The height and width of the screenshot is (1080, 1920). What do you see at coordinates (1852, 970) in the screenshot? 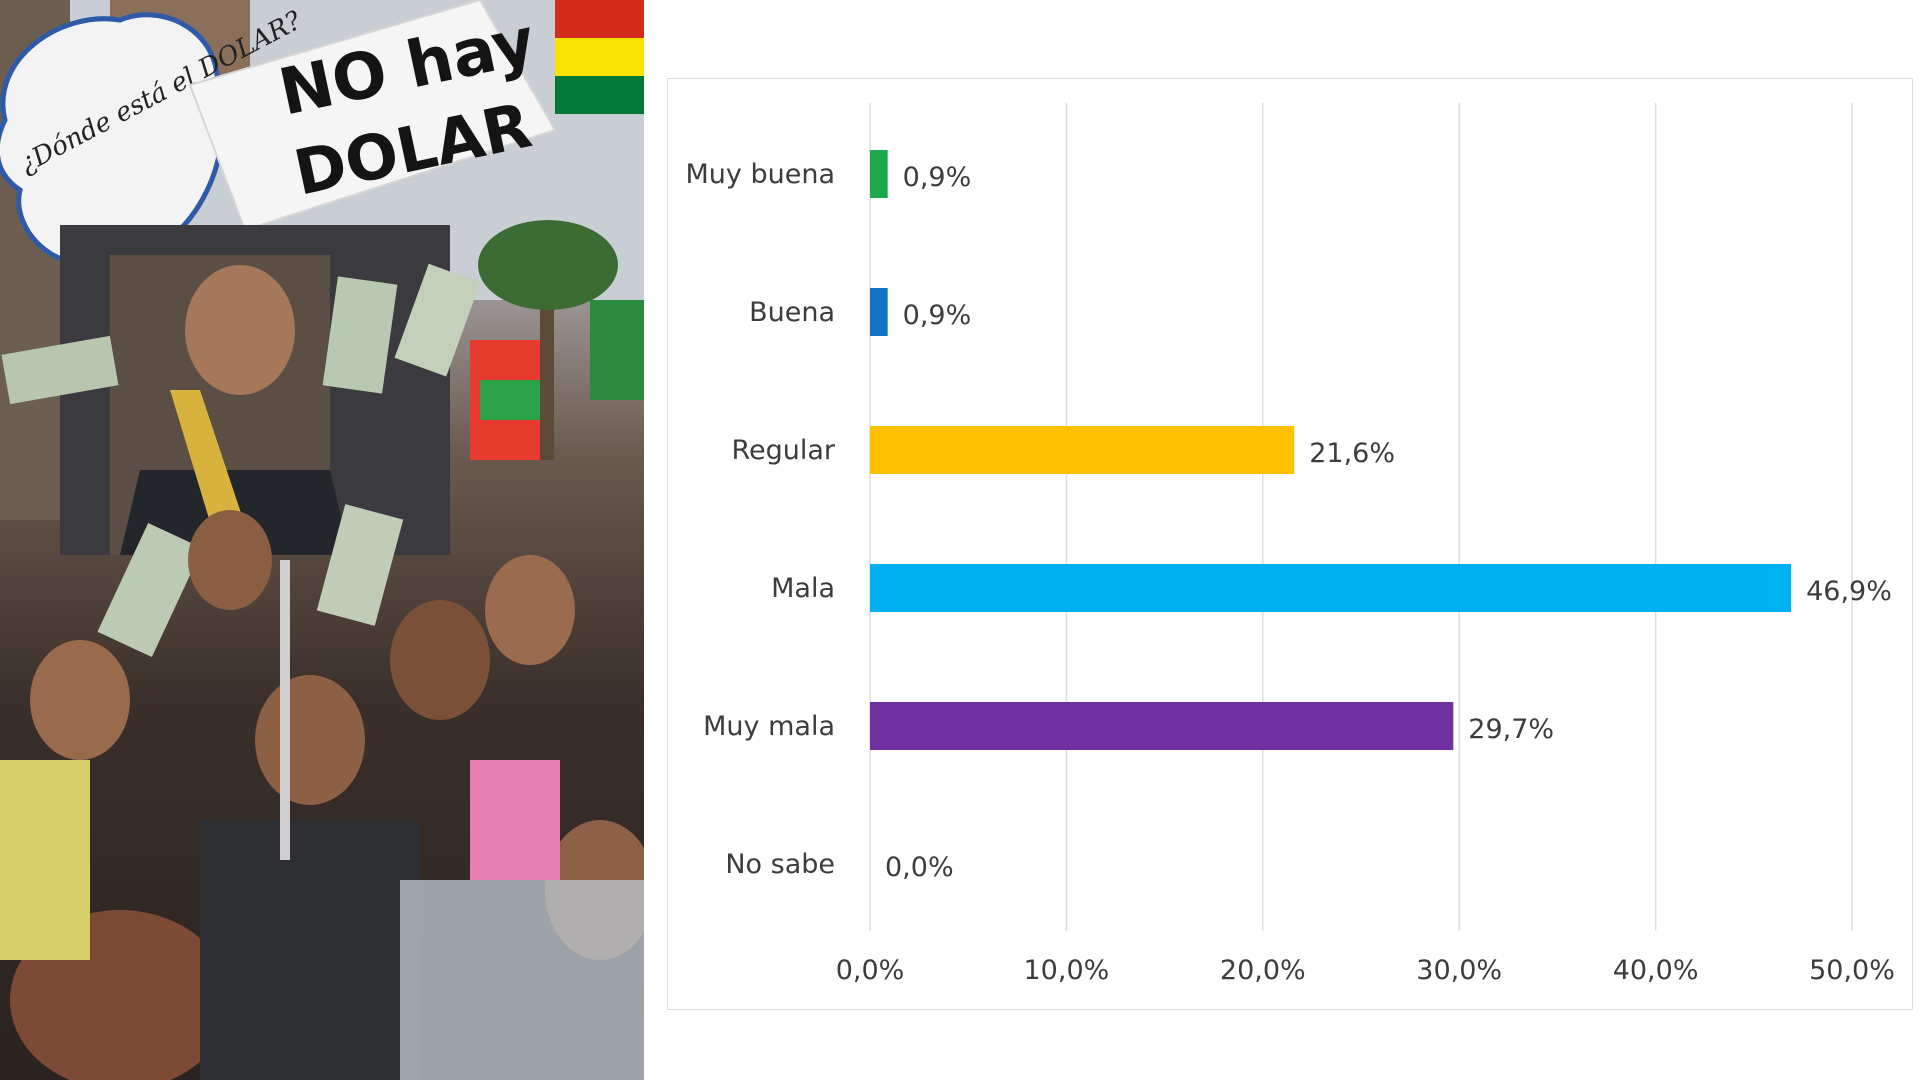
I see `x-tick-label: 50,0%` at bounding box center [1852, 970].